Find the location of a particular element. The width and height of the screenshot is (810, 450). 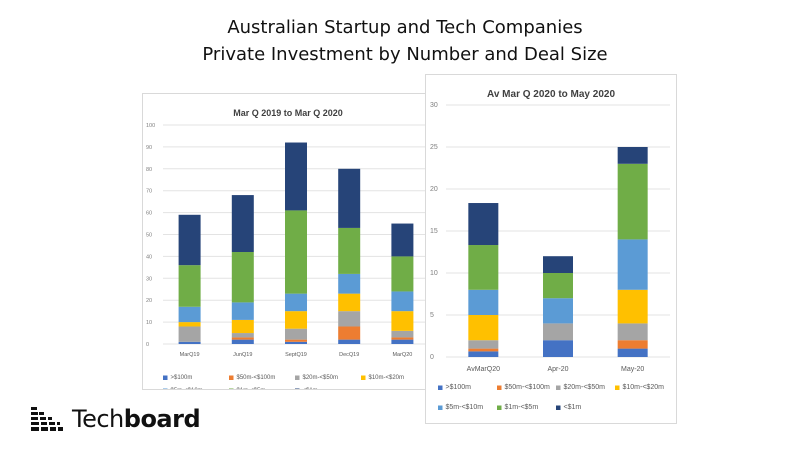

legend-label: $20m-<$50m is located at coordinates (585, 387).